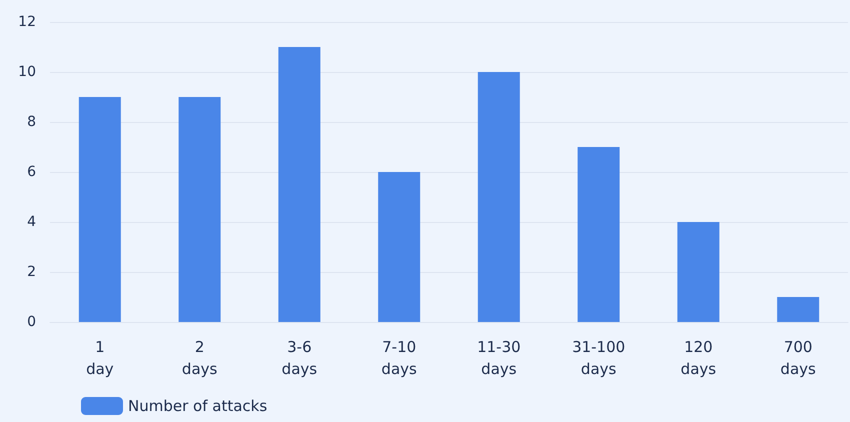  Describe the element at coordinates (31, 272) in the screenshot. I see `y-tick-label: 2` at that location.